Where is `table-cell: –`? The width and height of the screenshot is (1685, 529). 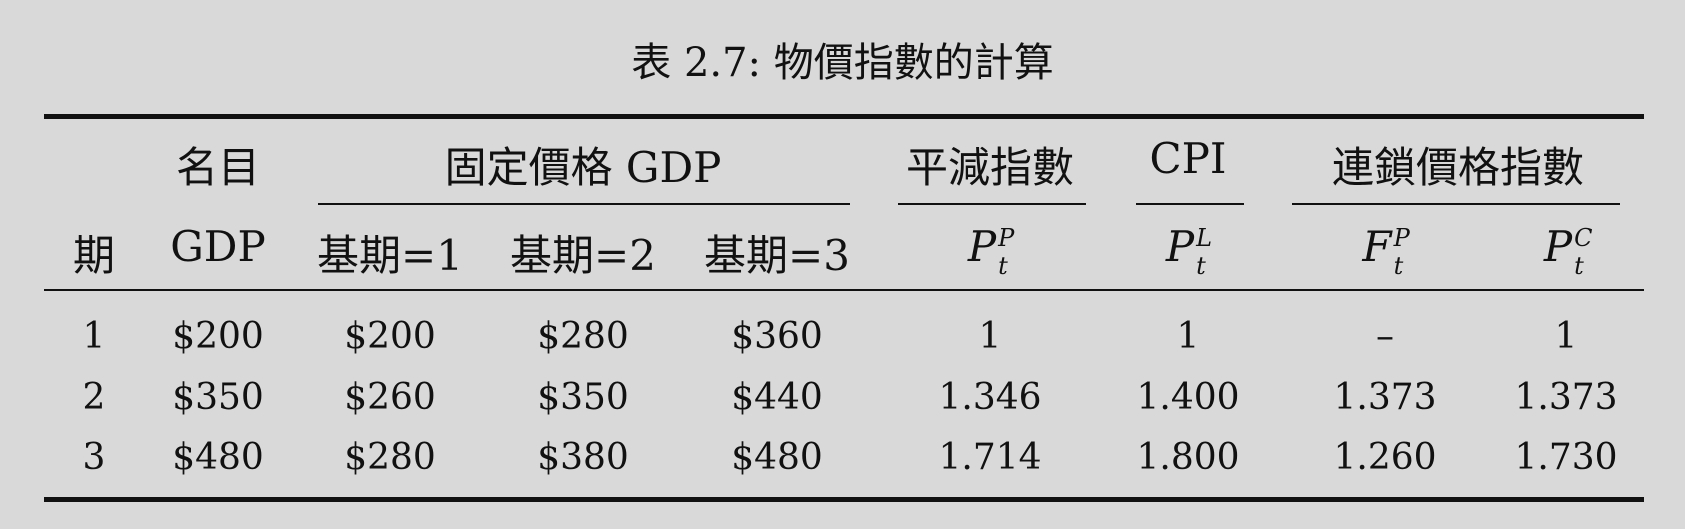 table-cell: – is located at coordinates (1385, 336).